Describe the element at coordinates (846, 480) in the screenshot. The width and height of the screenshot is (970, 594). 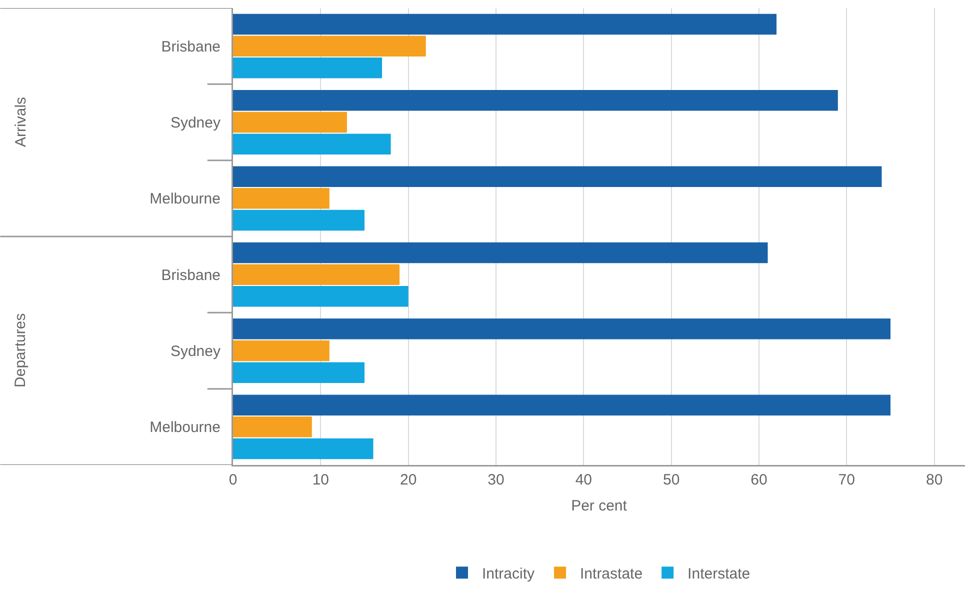
I see `x-tick-label: 70` at that location.